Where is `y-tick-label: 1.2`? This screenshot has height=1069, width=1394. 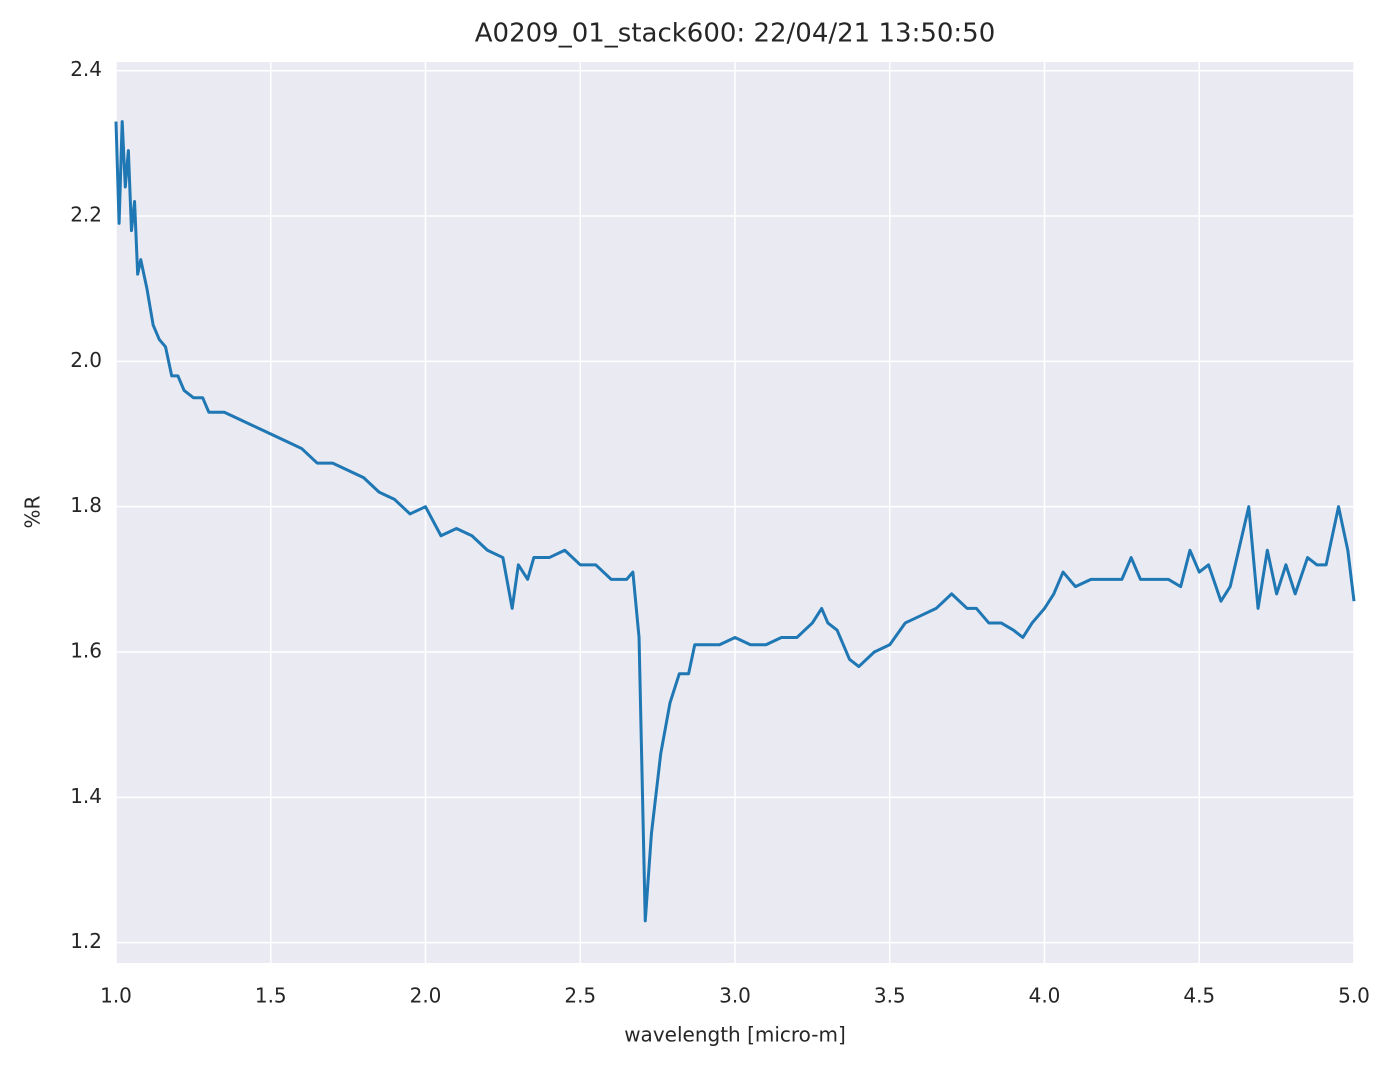
y-tick-label: 1.2 is located at coordinates (86, 941).